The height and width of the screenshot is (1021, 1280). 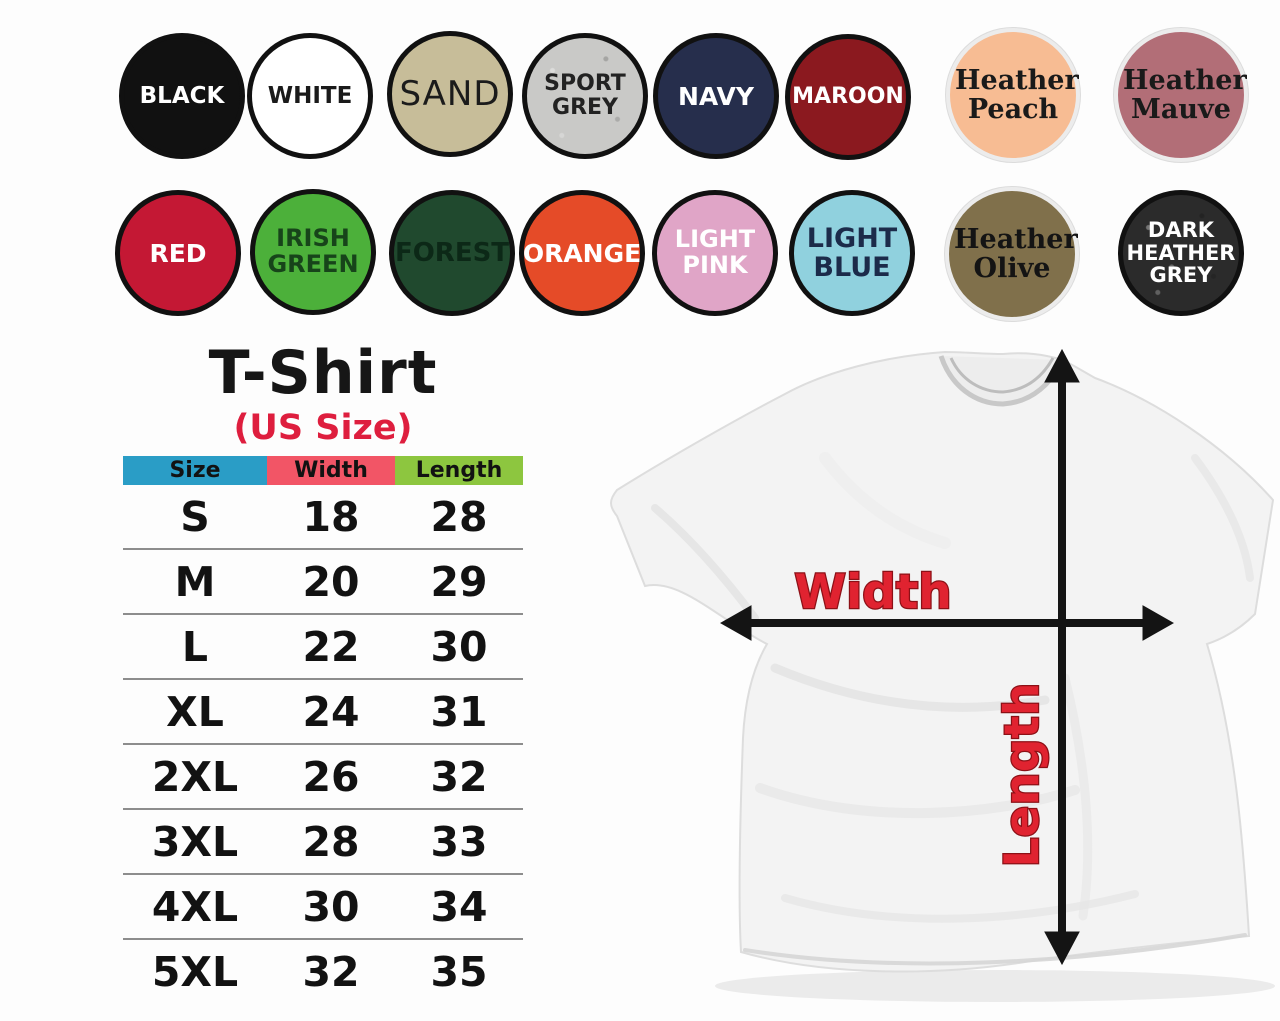 I want to click on length-value: 33, so click(x=459, y=841).